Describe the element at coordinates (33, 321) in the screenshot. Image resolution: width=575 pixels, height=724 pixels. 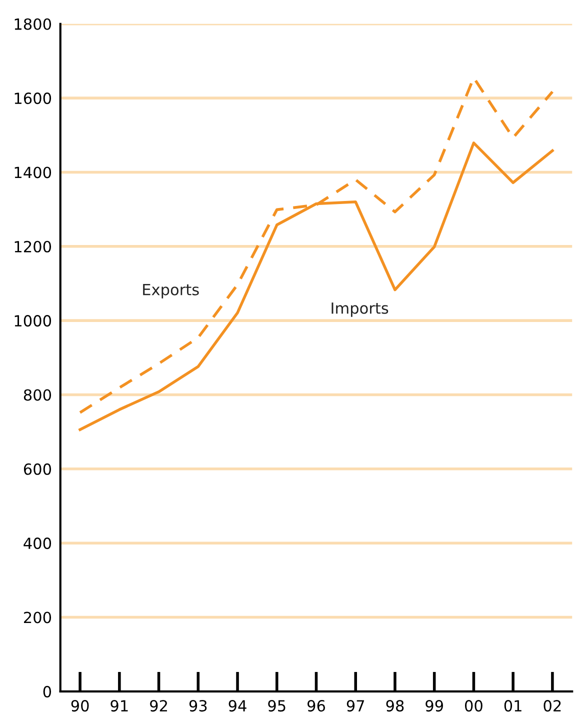
I see `y-tick-label: 1000` at that location.